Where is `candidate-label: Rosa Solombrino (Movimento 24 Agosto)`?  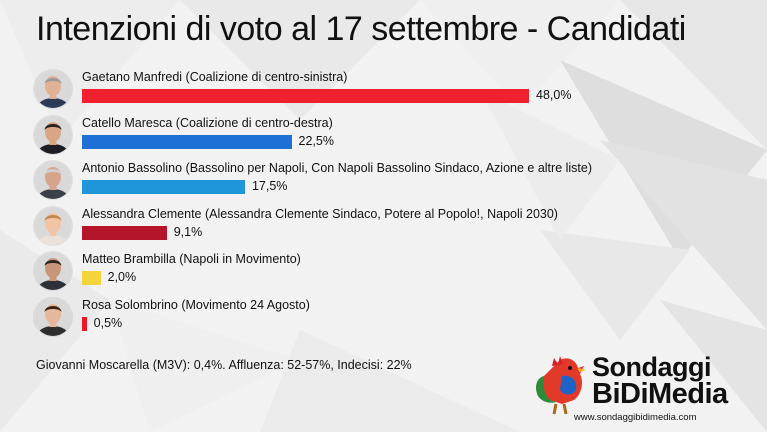
candidate-label: Rosa Solombrino (Movimento 24 Agosto) is located at coordinates (196, 304).